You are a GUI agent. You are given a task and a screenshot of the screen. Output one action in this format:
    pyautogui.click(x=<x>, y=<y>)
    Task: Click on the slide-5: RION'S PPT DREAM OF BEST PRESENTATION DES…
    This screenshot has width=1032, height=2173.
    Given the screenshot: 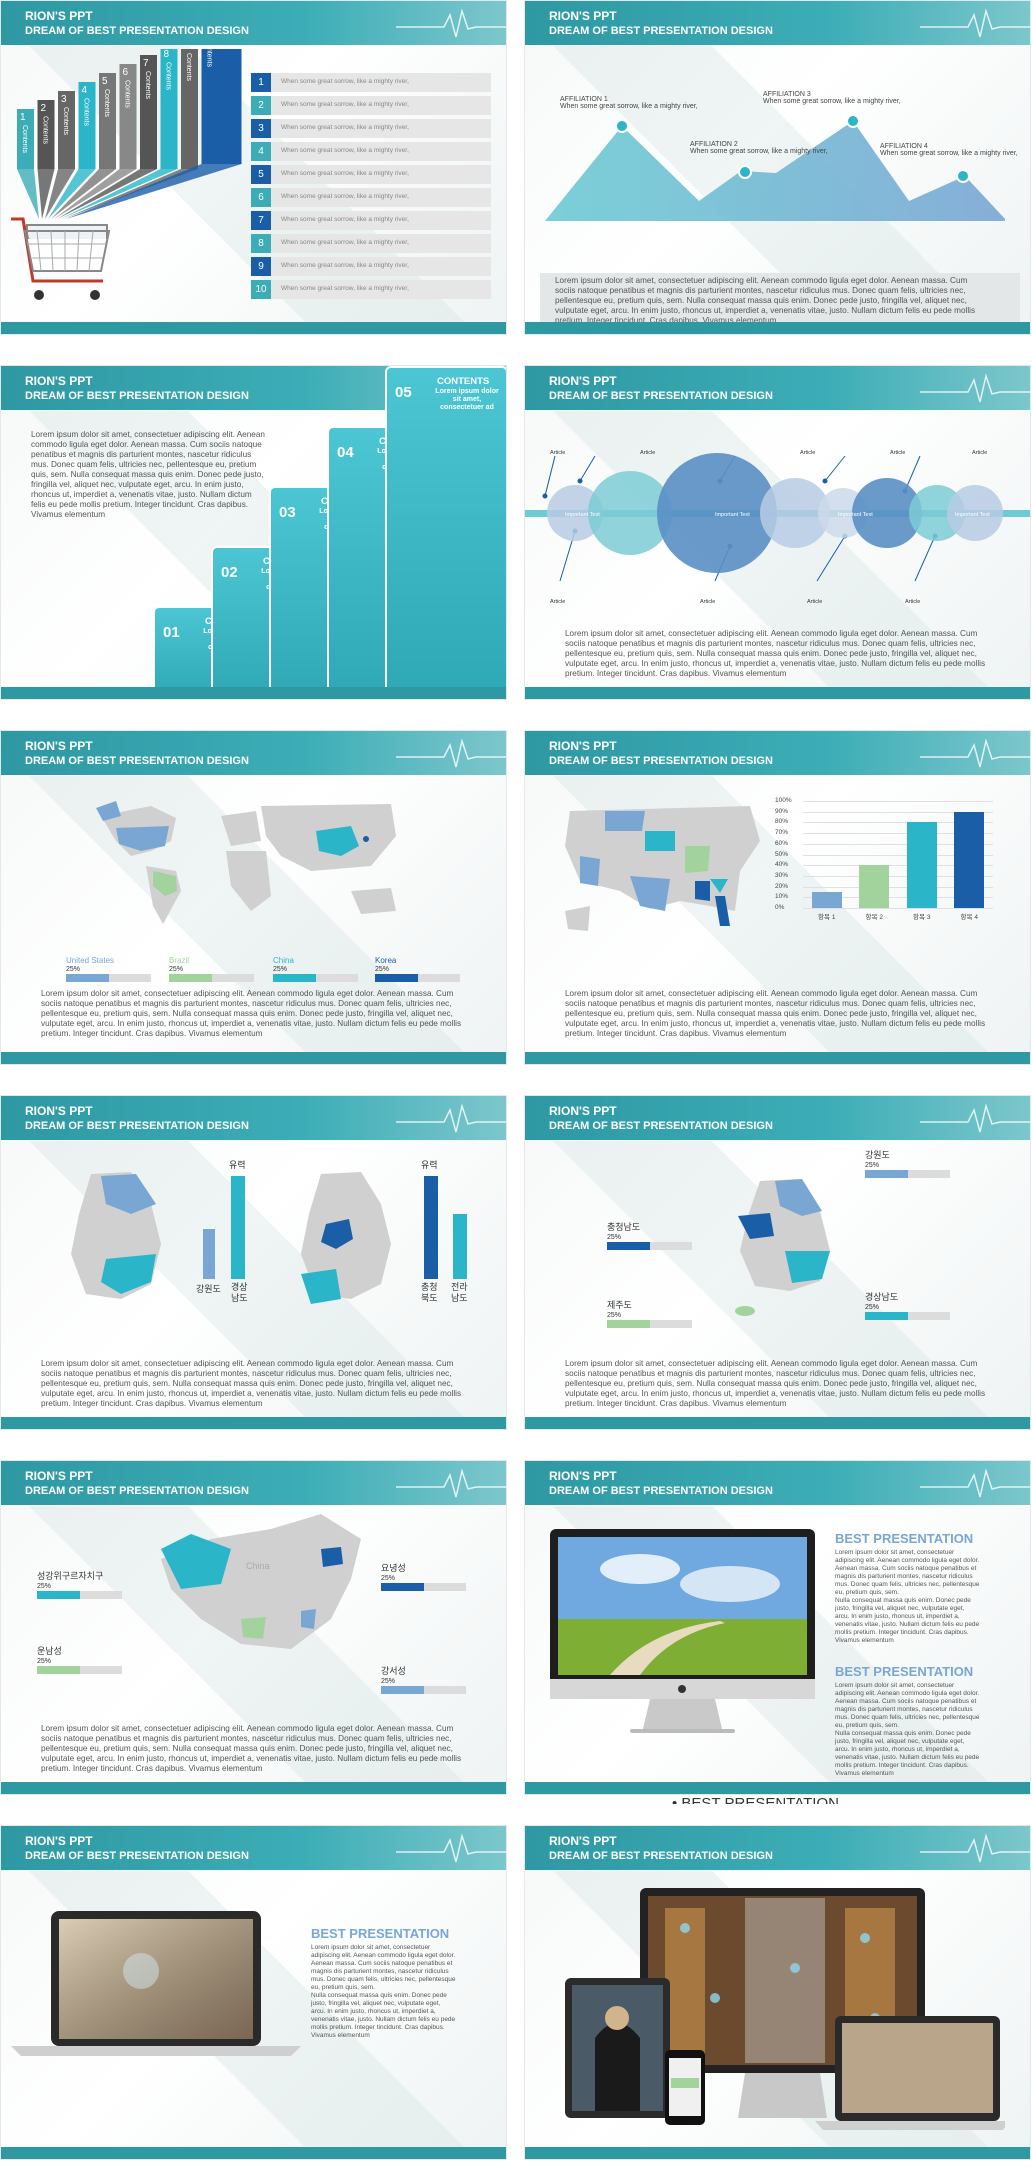 What is the action you would take?
    pyautogui.click(x=253, y=897)
    